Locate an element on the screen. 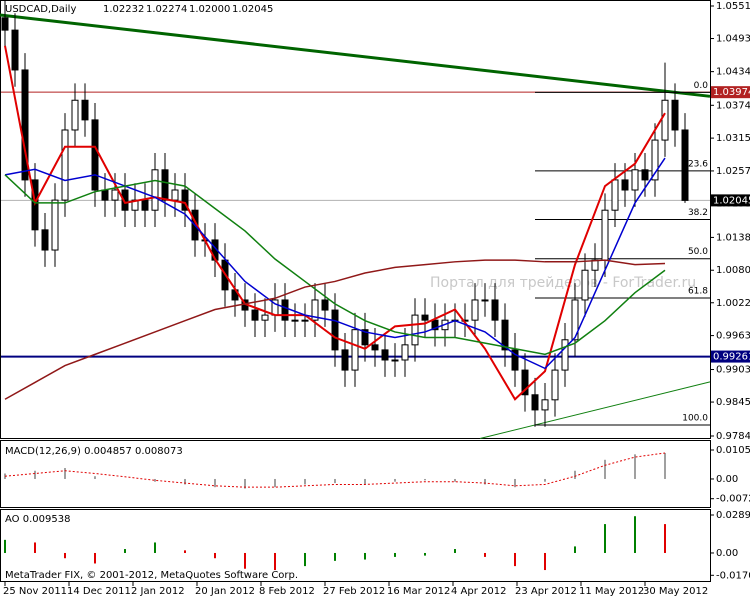 Image resolution: width=750 pixels, height=604 pixels. watermark: Портал для трейдеров - ForTrader.ru is located at coordinates (563, 283).